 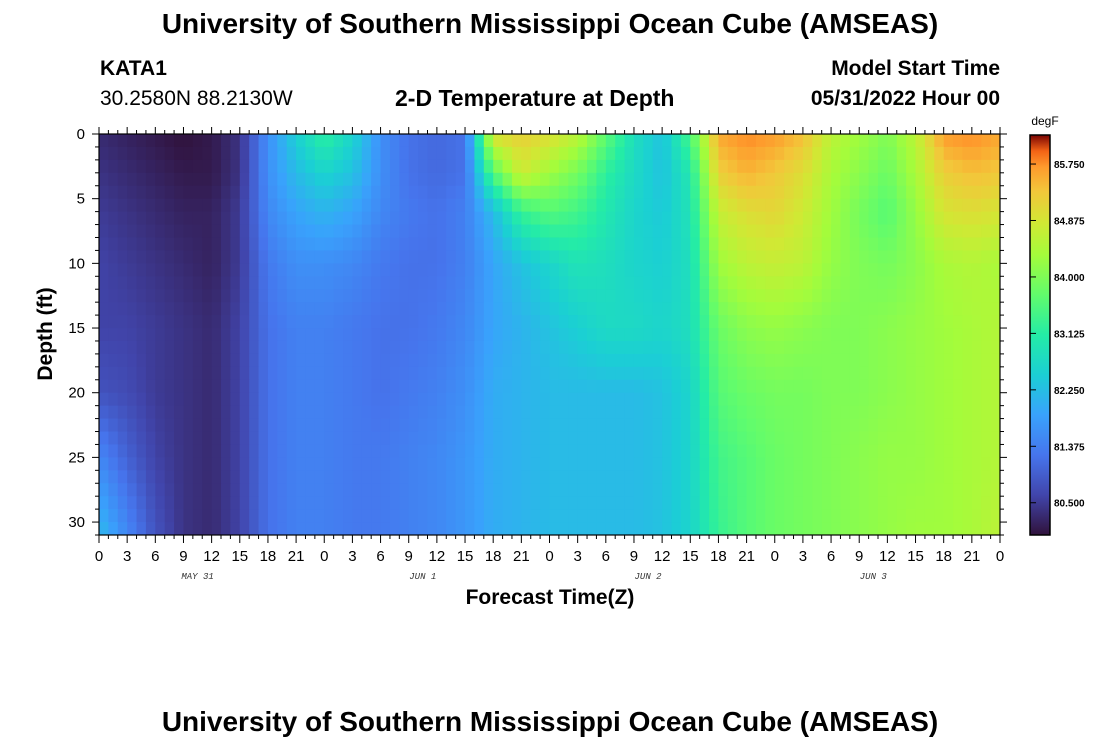 What do you see at coordinates (155, 556) in the screenshot?
I see `x-tick-label: 6` at bounding box center [155, 556].